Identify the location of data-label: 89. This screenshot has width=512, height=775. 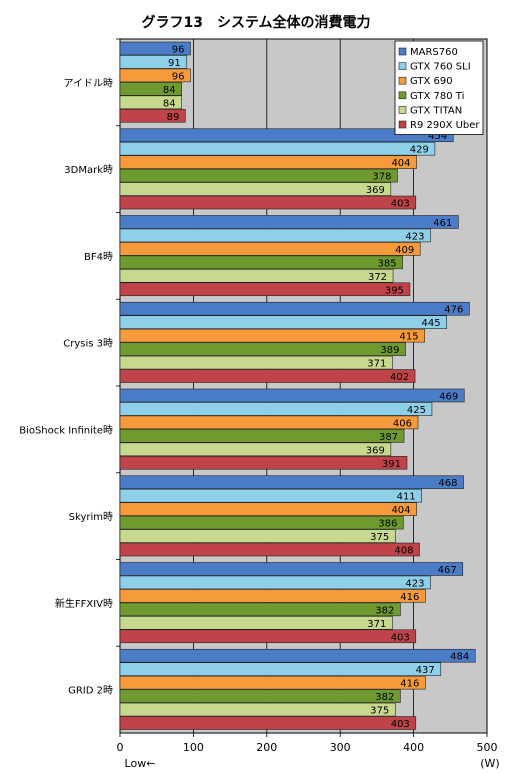
(173, 117).